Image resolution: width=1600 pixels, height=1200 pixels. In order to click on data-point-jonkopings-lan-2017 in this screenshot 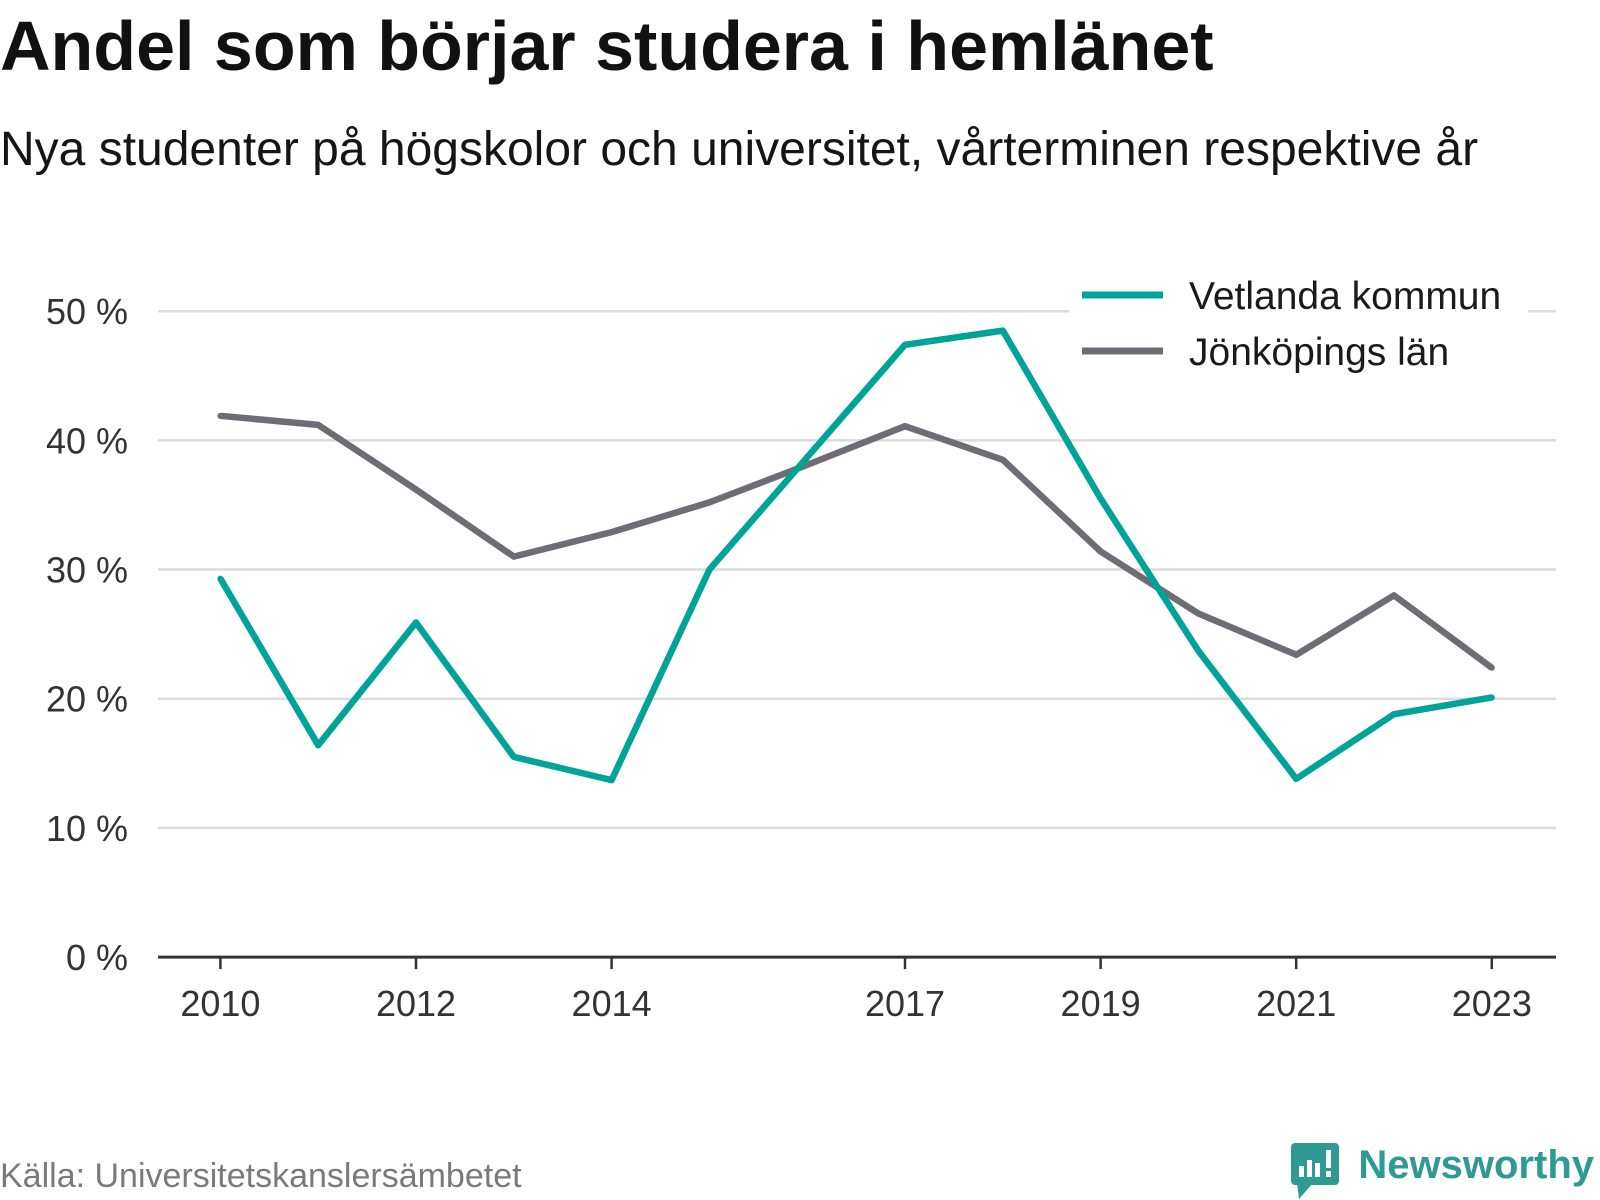, I will do `click(905, 426)`.